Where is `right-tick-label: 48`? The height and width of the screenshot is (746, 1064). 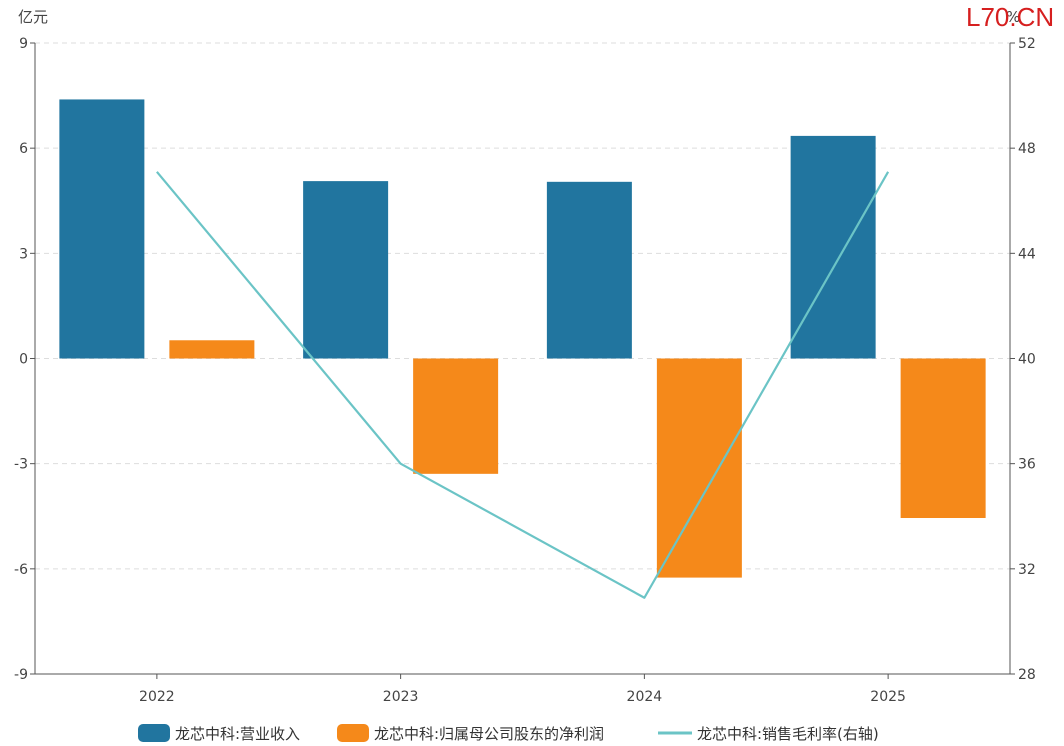
right-tick-label: 48 is located at coordinates (1027, 149).